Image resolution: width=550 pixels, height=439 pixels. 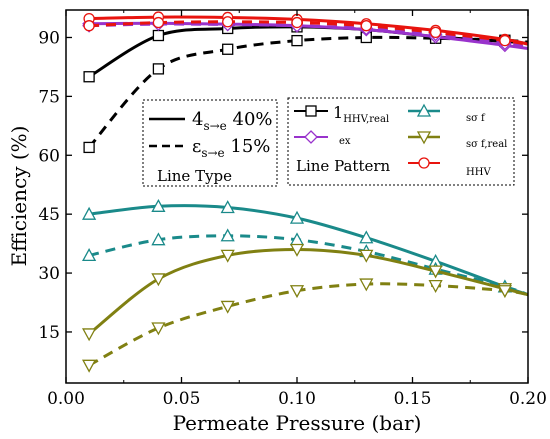 What do you see at coordinates (343, 166) in the screenshot?
I see `line-pattern-legend-title: Line Pattern` at bounding box center [343, 166].